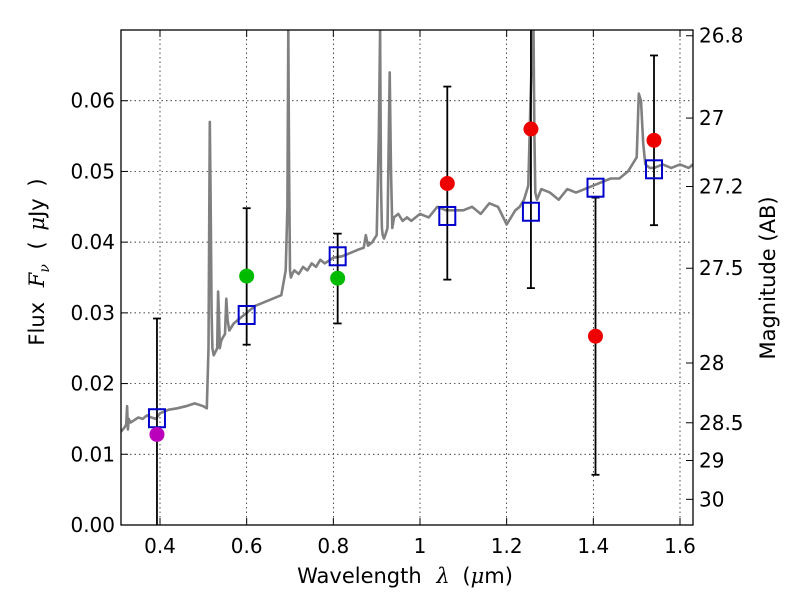  Describe the element at coordinates (92, 242) in the screenshot. I see `y-tick-label: 0.04` at that location.